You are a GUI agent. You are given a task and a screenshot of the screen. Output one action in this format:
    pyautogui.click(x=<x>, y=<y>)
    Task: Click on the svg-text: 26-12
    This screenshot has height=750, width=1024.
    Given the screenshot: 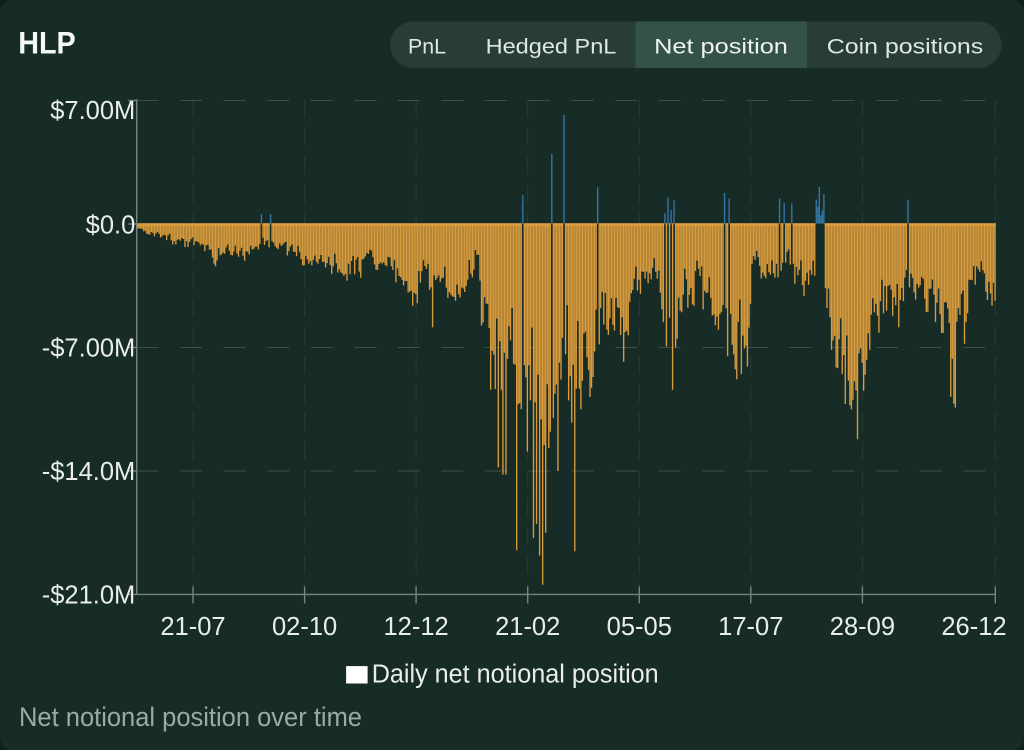 What is the action you would take?
    pyautogui.click(x=973, y=627)
    